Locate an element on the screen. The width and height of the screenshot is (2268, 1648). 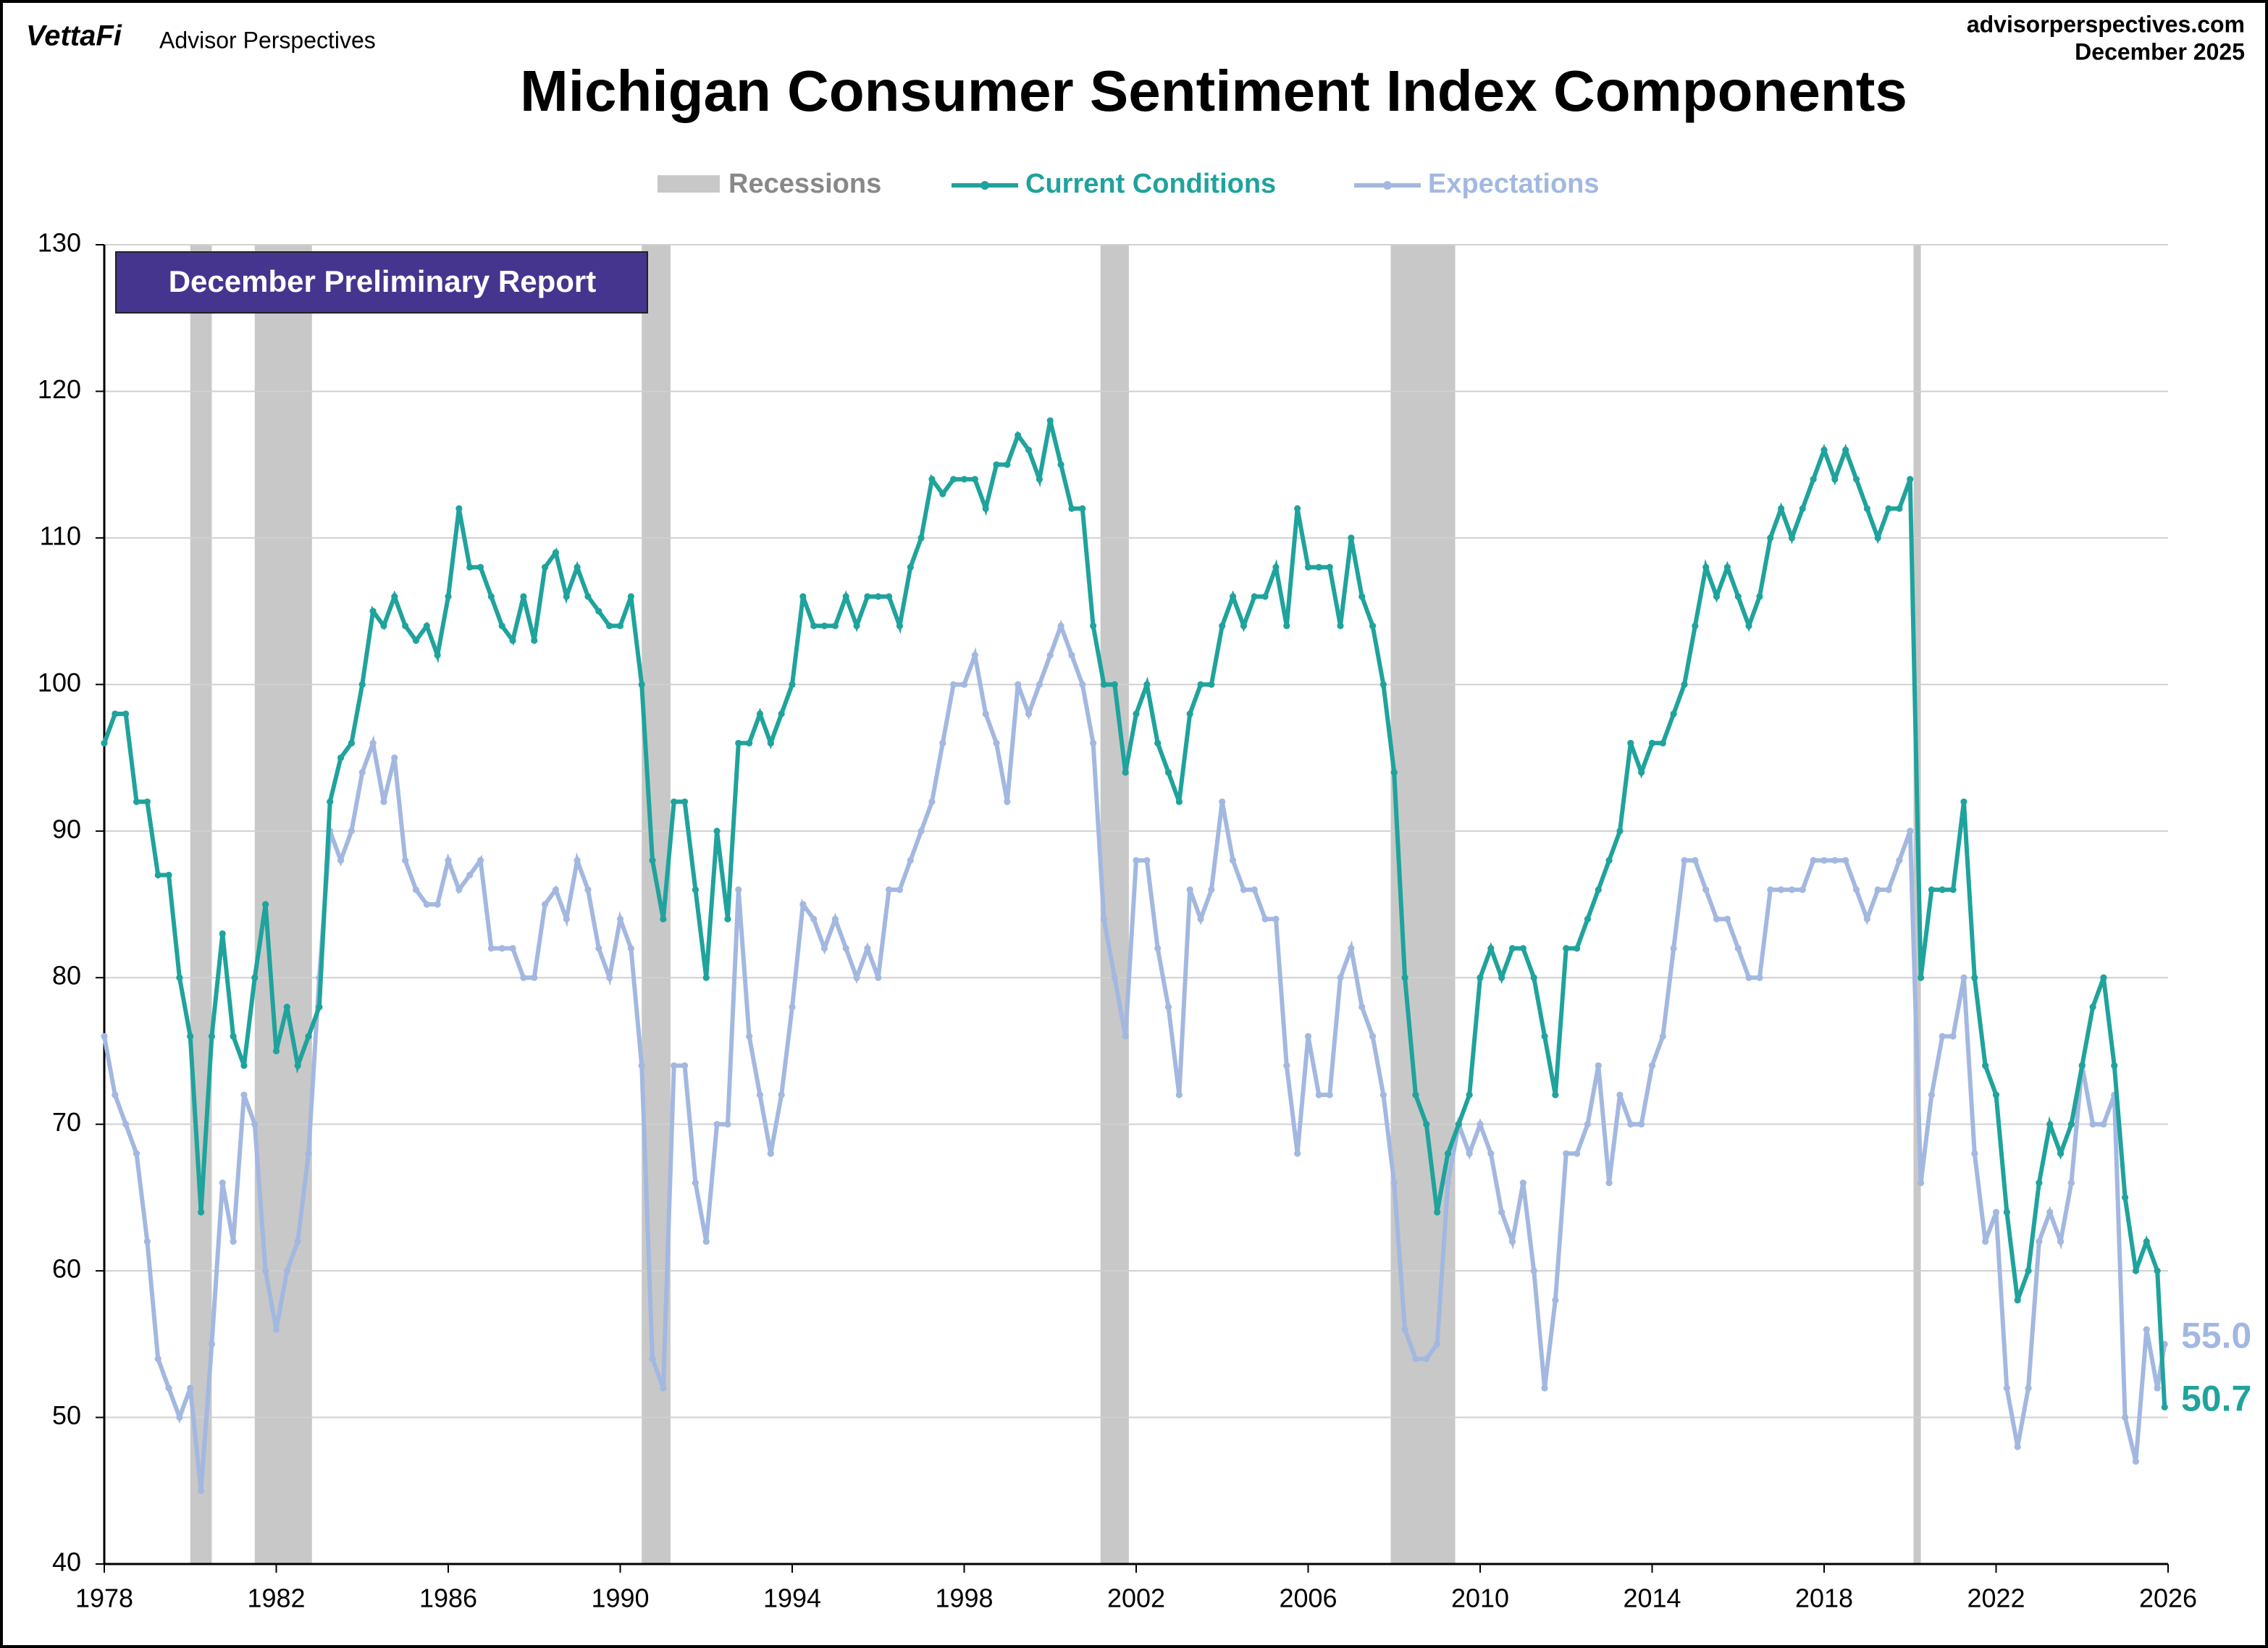
x-tick-label: 2002 is located at coordinates (1136, 1598).